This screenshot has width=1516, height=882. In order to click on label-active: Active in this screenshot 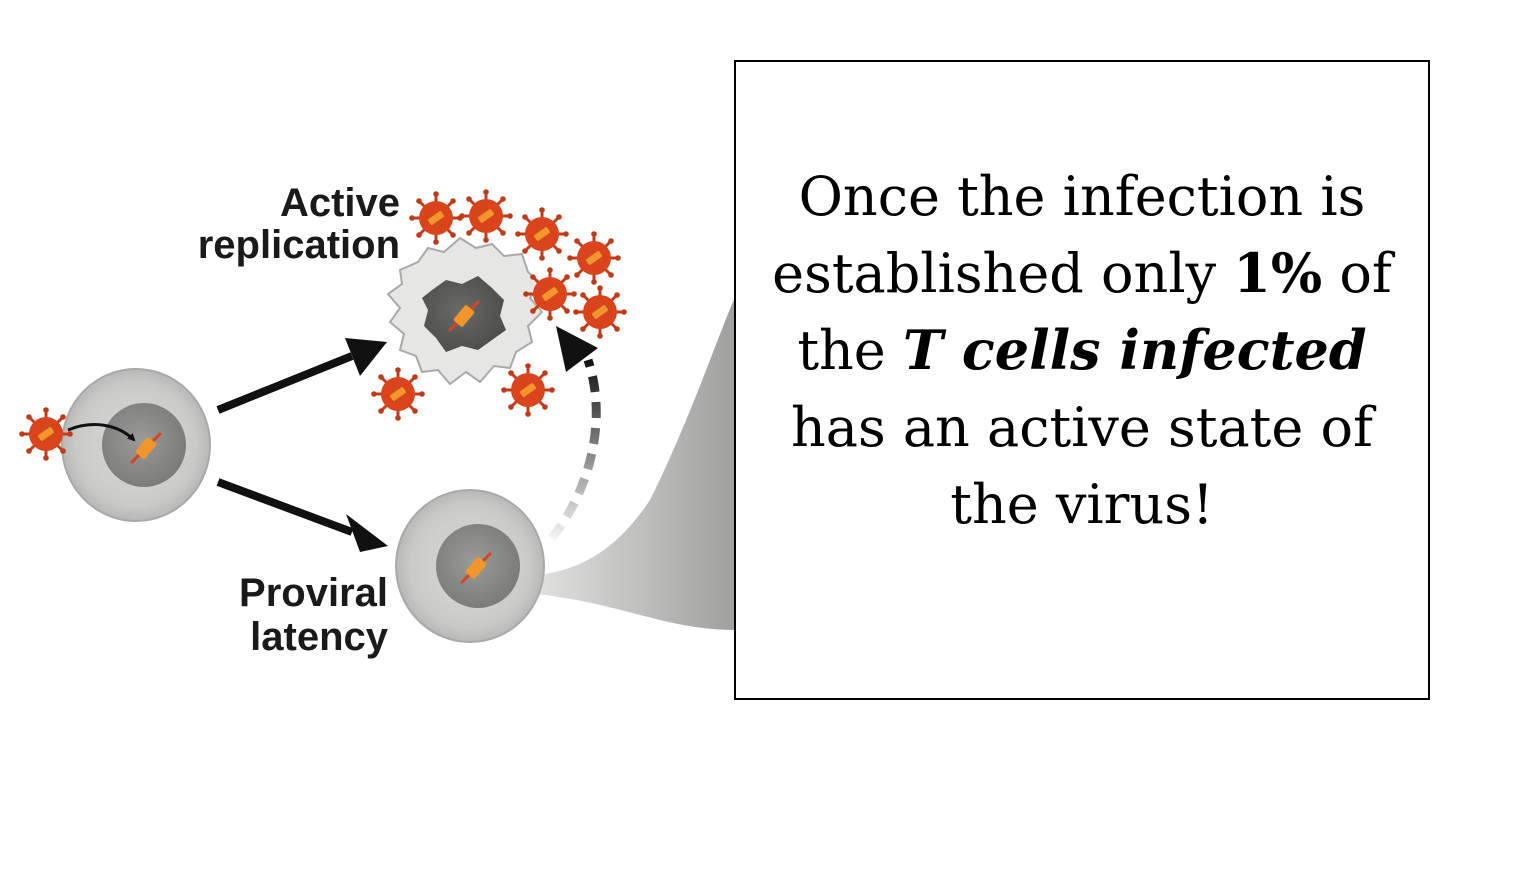, I will do `click(340, 203)`.